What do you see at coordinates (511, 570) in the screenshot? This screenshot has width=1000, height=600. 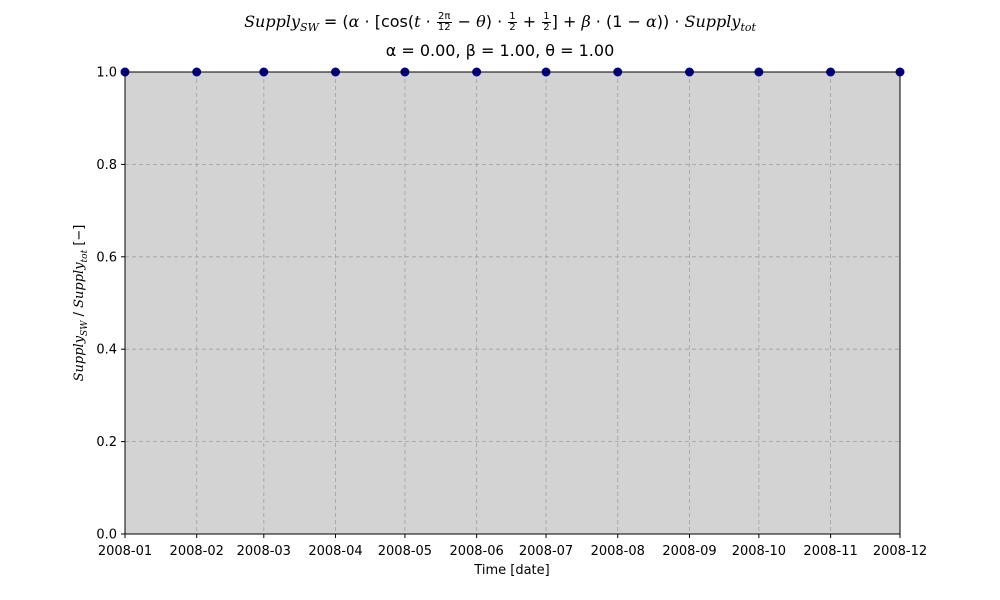 I see `x-axis-label: Time [date]` at bounding box center [511, 570].